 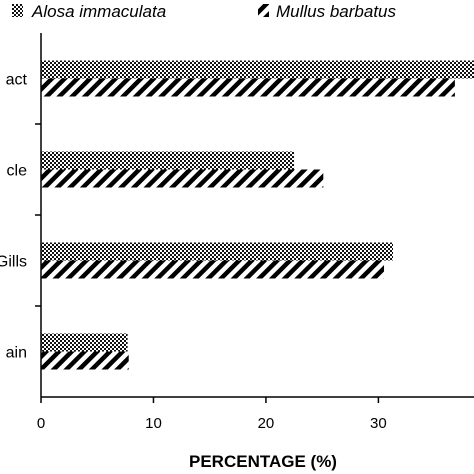 I want to click on category-label: ain, so click(x=16, y=353).